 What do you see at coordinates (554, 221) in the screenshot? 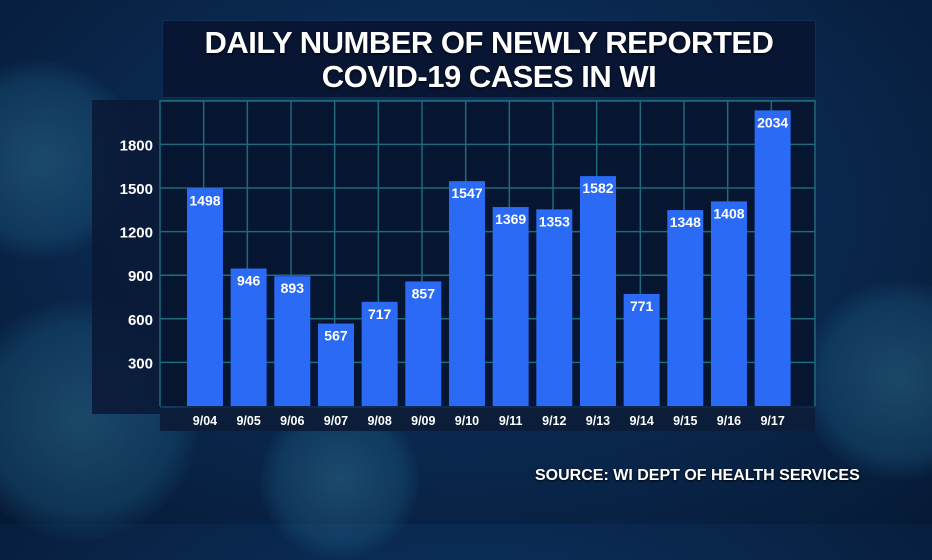
I see `bar-value-label: 1353` at bounding box center [554, 221].